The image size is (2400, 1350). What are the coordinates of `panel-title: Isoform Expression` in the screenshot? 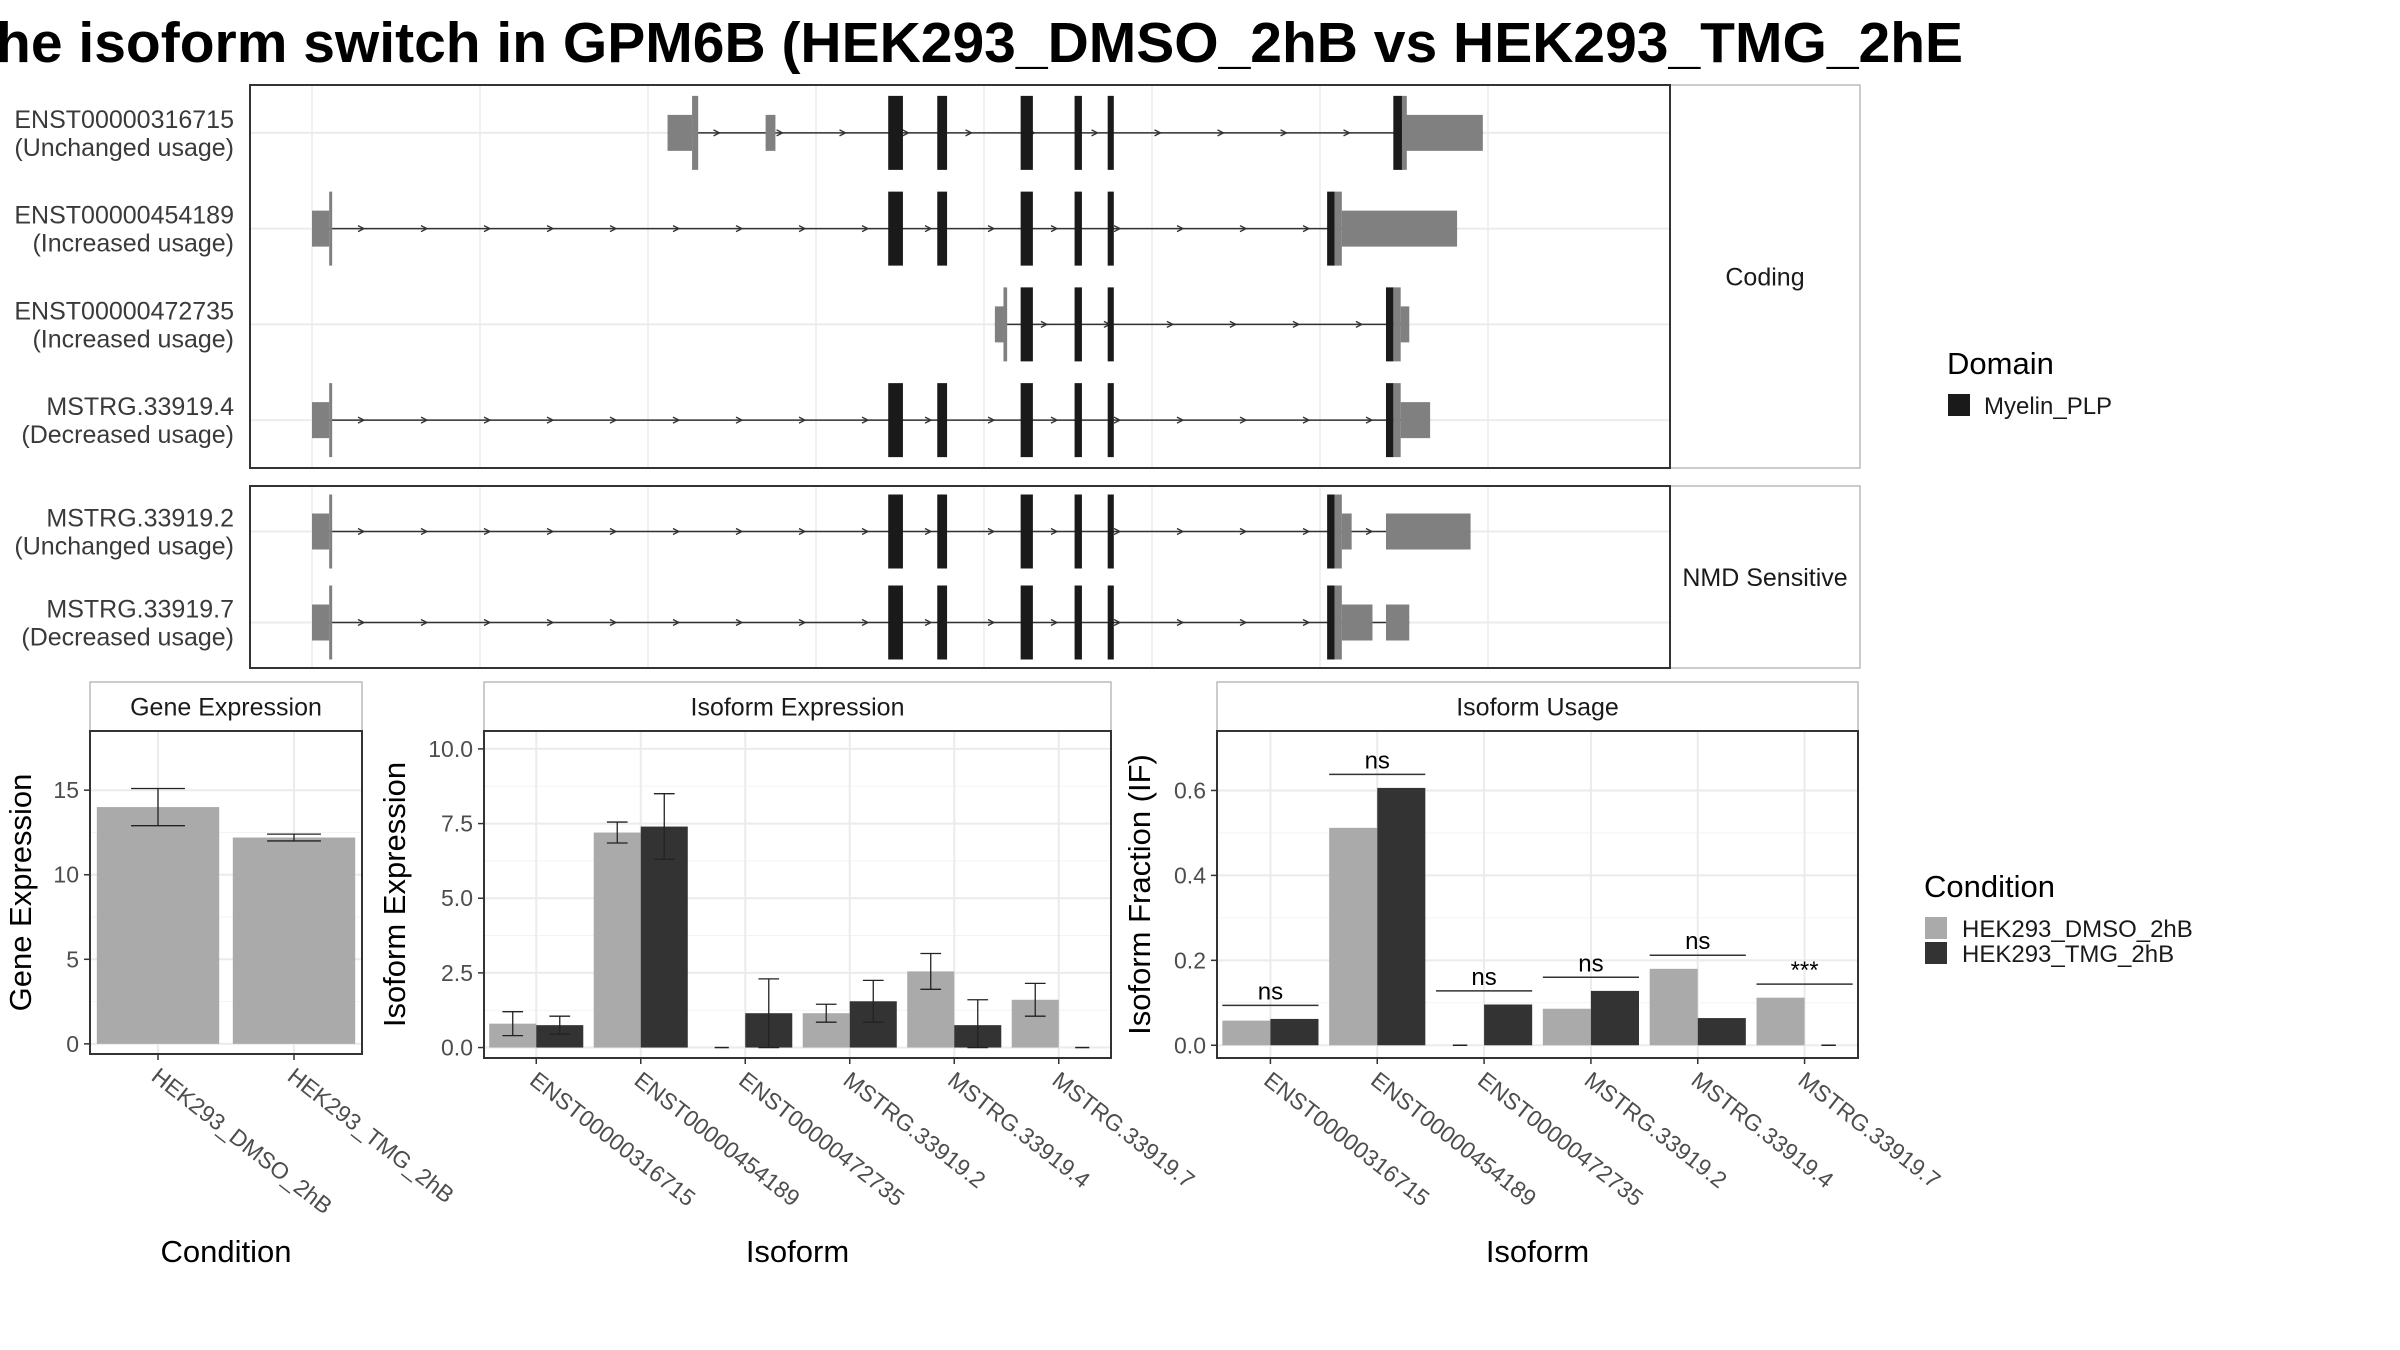 It's located at (798, 708).